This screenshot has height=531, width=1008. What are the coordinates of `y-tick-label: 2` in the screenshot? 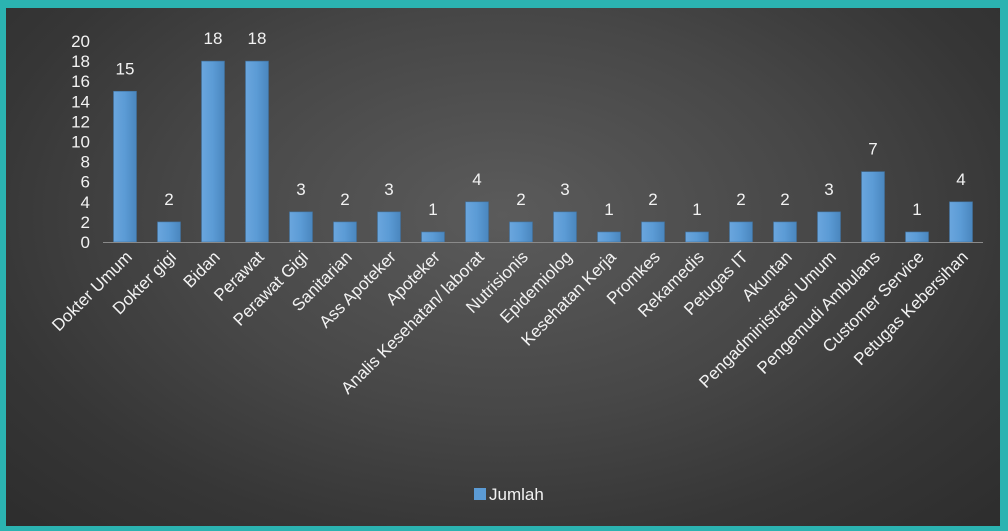 It's located at (85, 222).